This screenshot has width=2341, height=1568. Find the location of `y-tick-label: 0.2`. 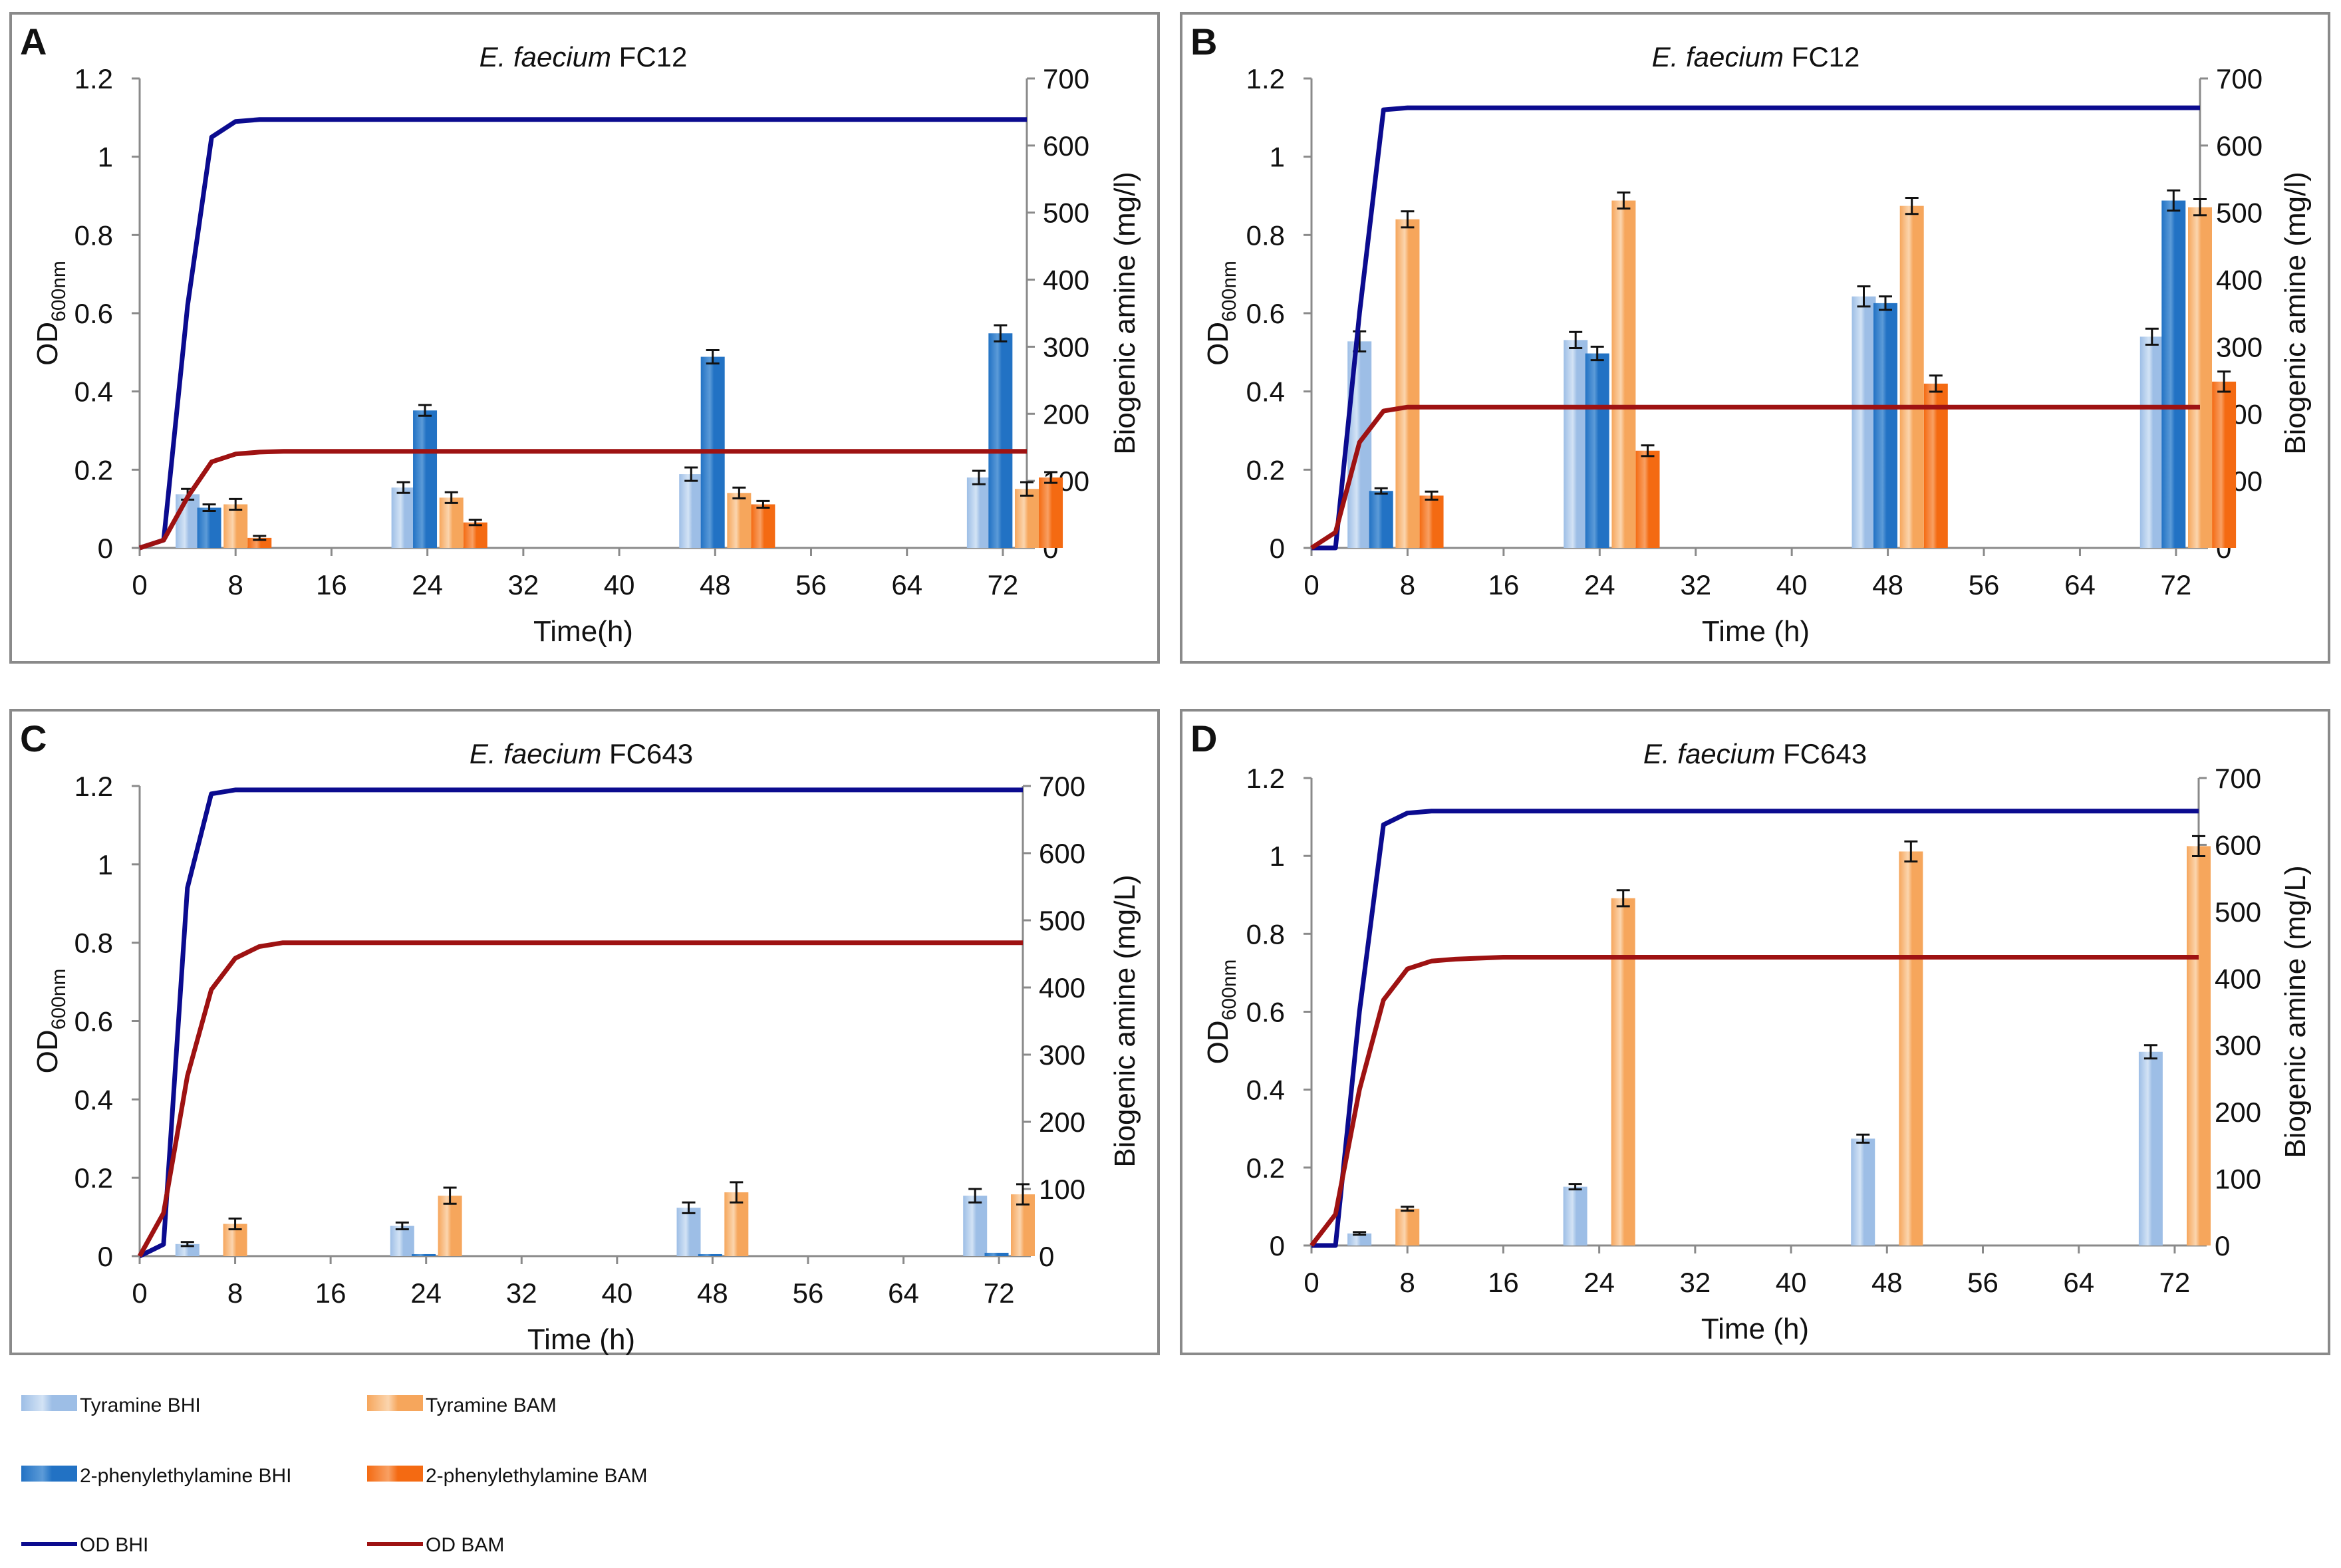

y-tick-label: 0.2 is located at coordinates (93, 469).